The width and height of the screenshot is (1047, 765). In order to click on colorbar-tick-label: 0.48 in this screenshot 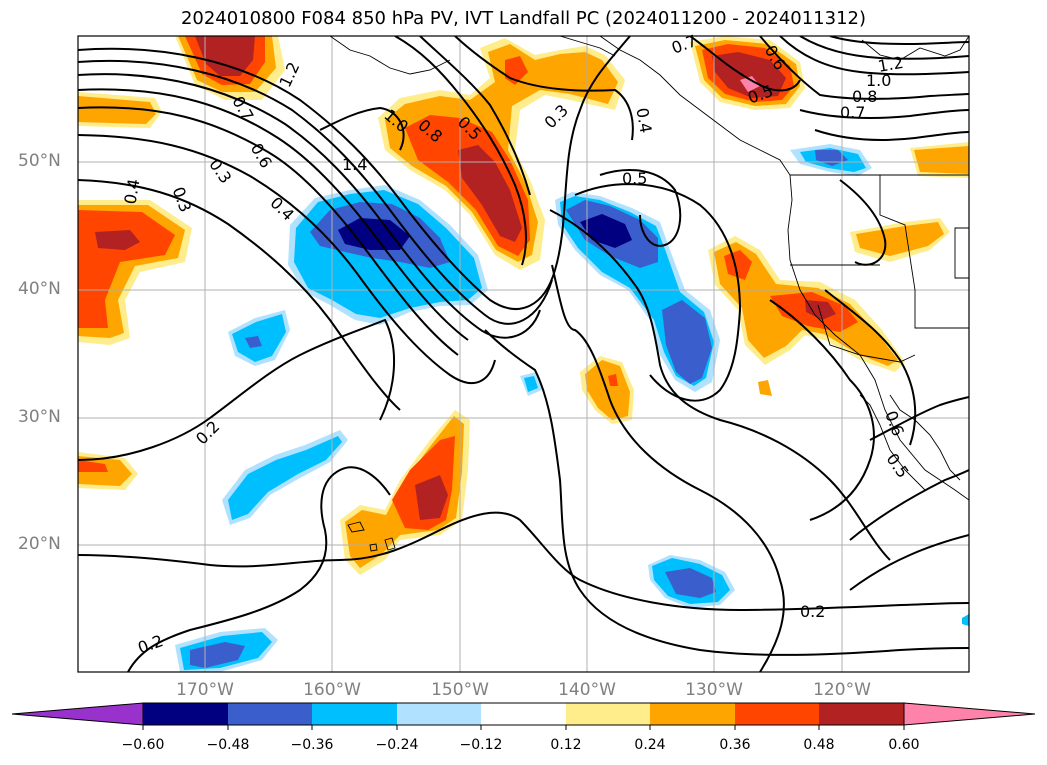, I will do `click(819, 745)`.